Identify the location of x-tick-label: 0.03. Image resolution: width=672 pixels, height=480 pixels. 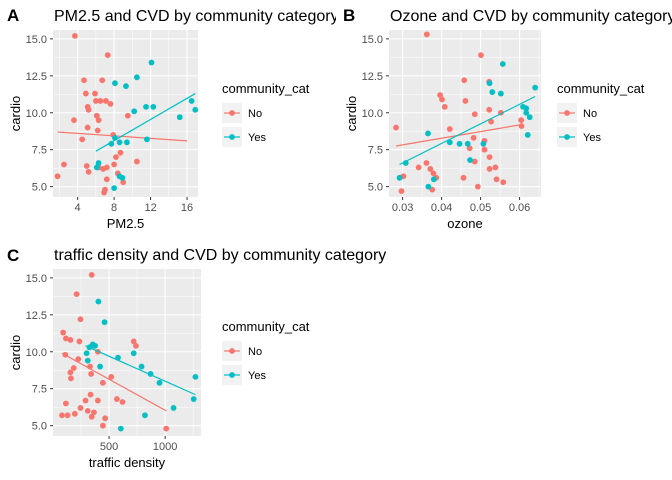
(402, 208).